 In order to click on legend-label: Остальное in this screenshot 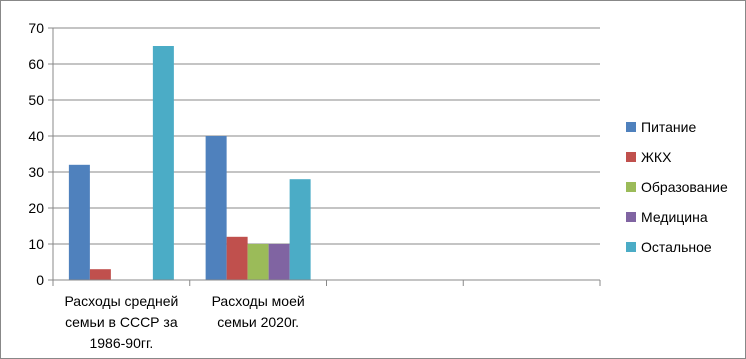, I will do `click(676, 247)`.